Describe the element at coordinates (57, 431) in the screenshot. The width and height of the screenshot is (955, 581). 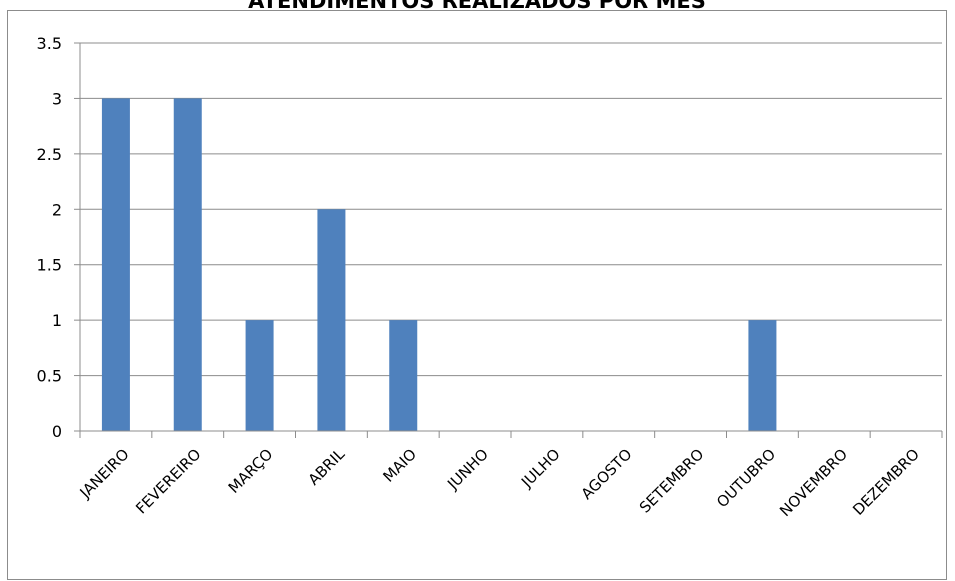
I see `y-tick-label: 0` at that location.